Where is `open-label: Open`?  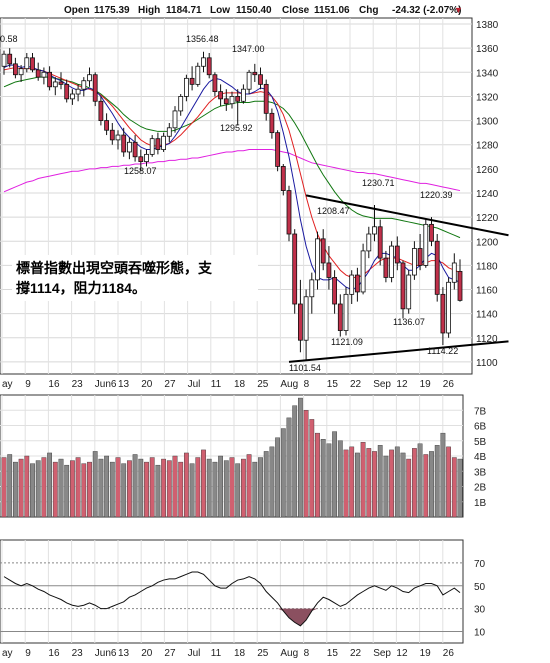 open-label: Open is located at coordinates (77, 10).